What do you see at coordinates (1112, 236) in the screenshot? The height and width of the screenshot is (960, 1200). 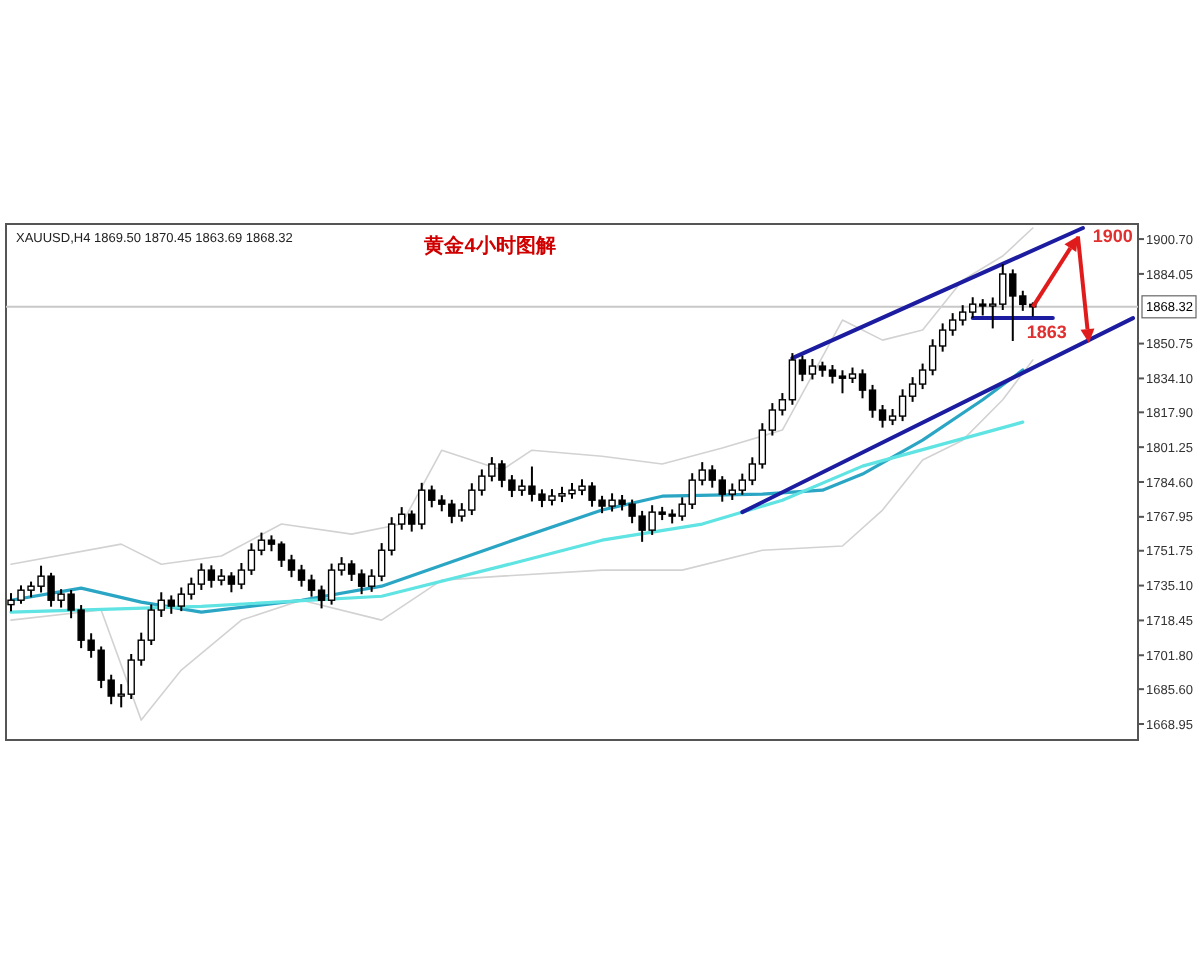 I see `annotation: 1900` at bounding box center [1112, 236].